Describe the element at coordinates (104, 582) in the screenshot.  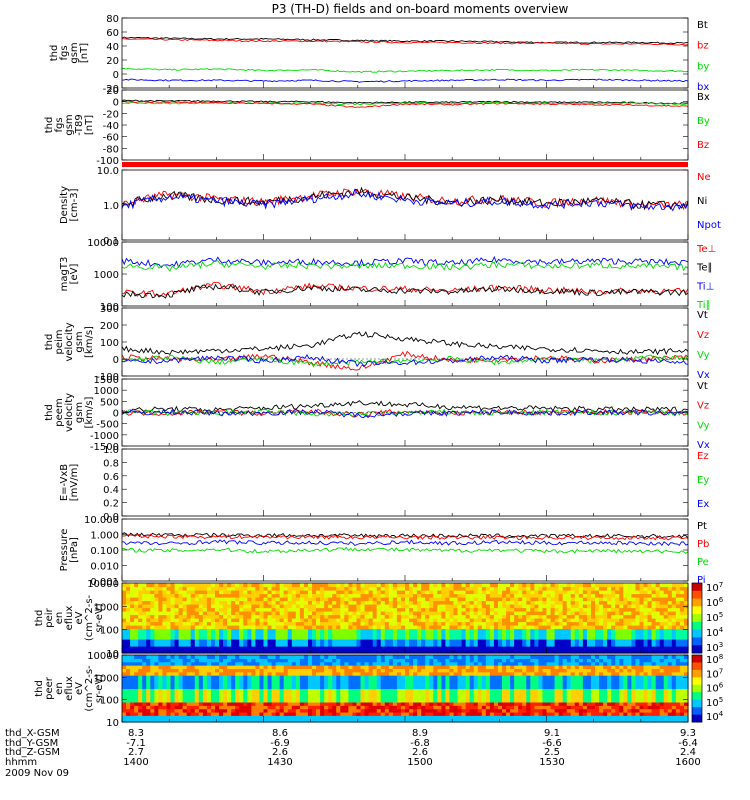
I see `y-tick-label: 0.001` at that location.